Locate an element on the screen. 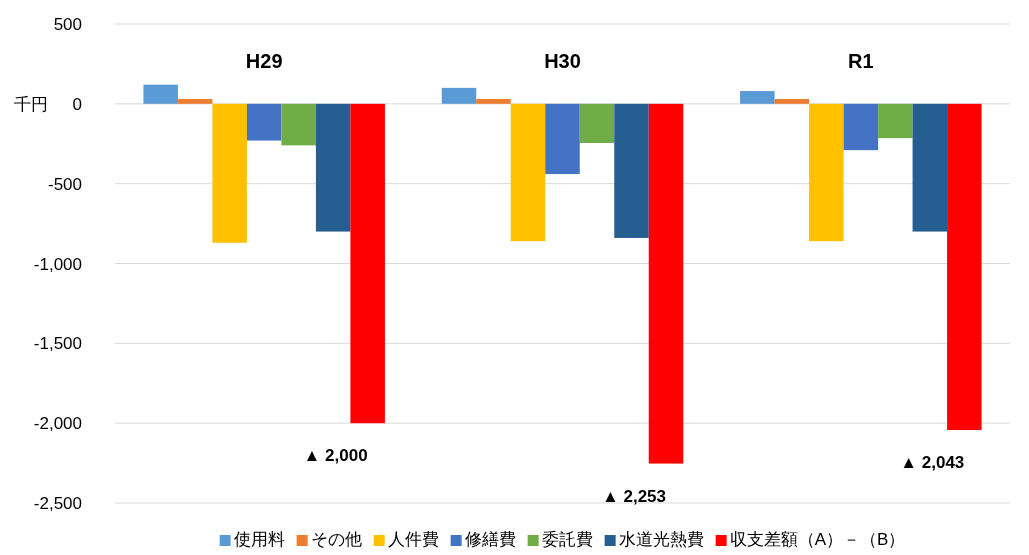  legend-label: 収支差額（A）－（B） is located at coordinates (817, 539).